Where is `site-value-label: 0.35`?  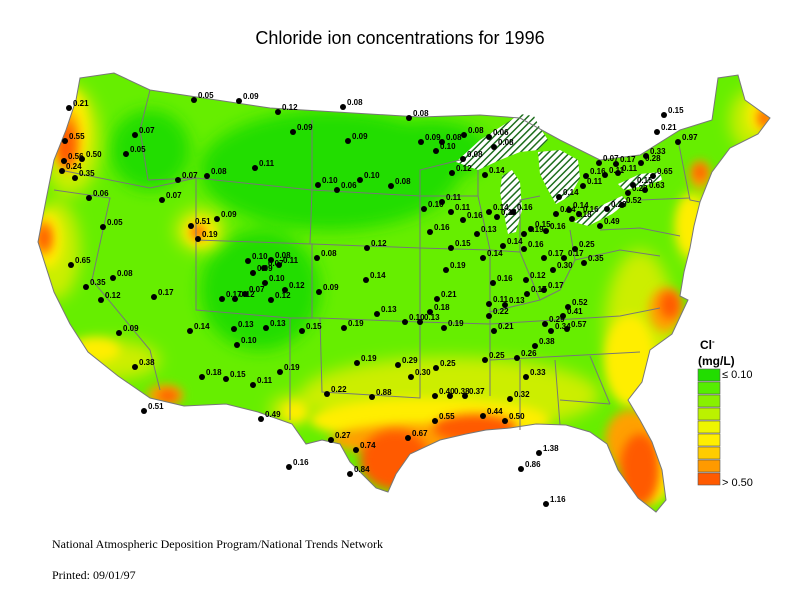 site-value-label: 0.35 is located at coordinates (98, 282).